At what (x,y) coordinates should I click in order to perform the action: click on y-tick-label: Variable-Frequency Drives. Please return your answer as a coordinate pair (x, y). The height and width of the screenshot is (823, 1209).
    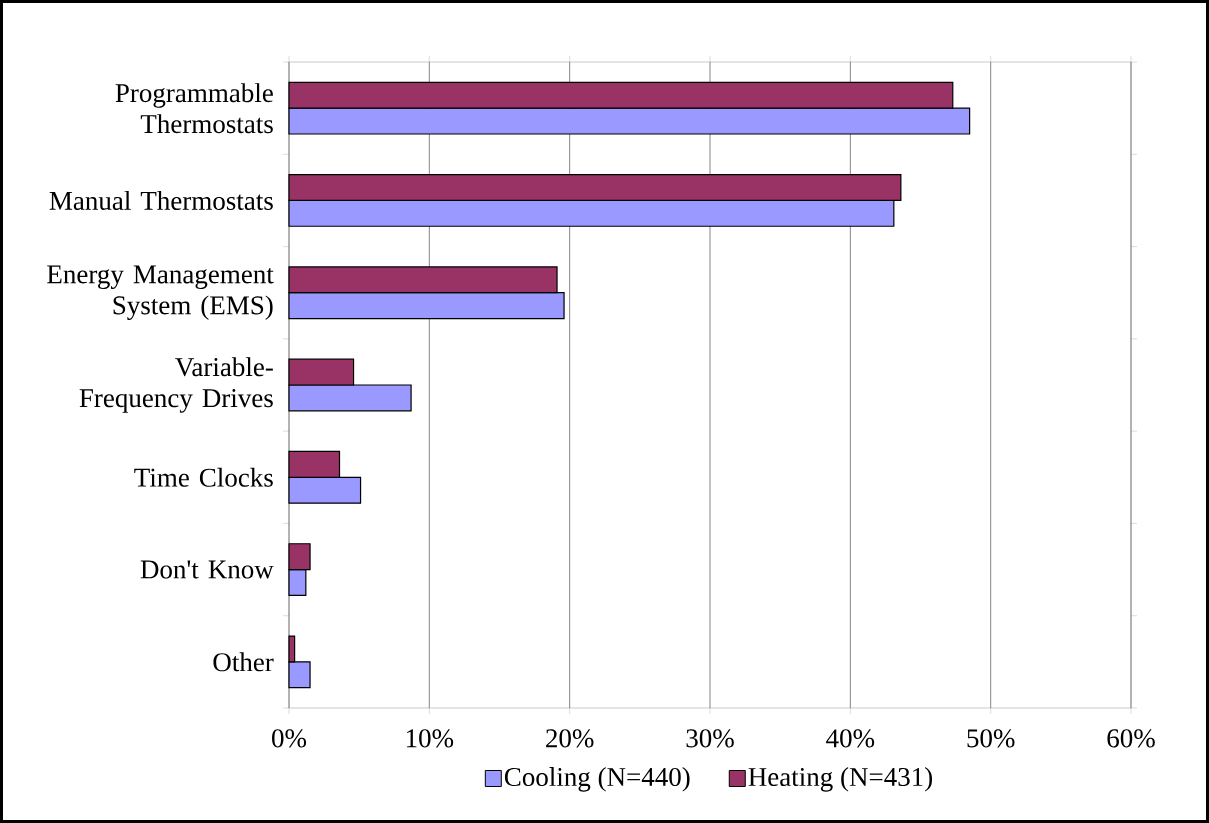
    Looking at the image, I should click on (176, 385).